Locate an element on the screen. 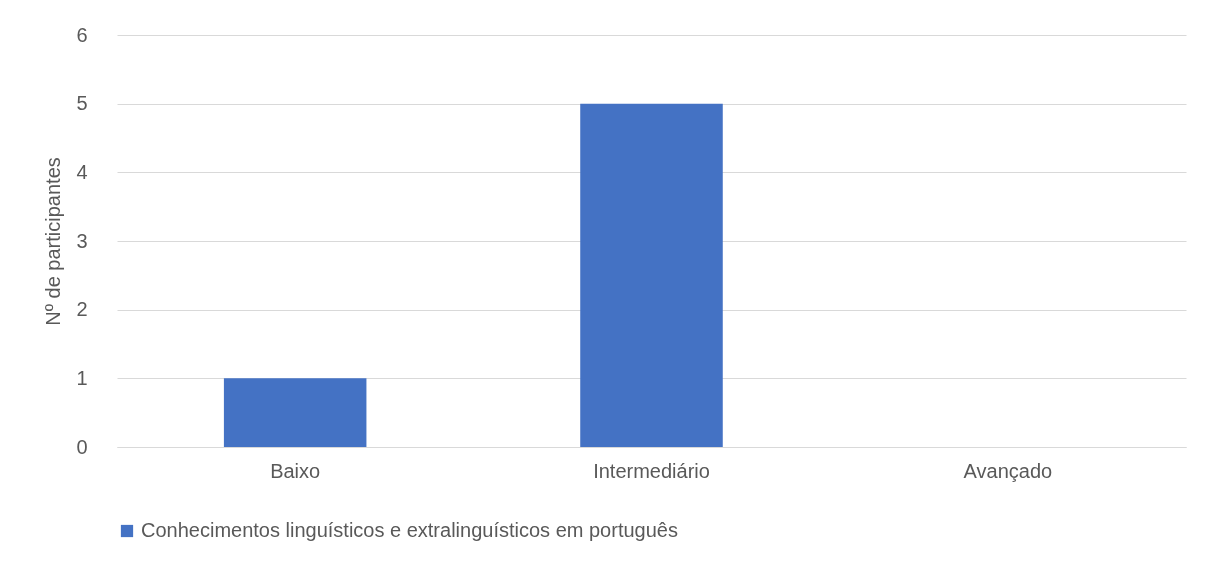 The height and width of the screenshot is (570, 1214). legend-label: Conhecimentos linguísticos e extralinguísticos em português is located at coordinates (409, 530).